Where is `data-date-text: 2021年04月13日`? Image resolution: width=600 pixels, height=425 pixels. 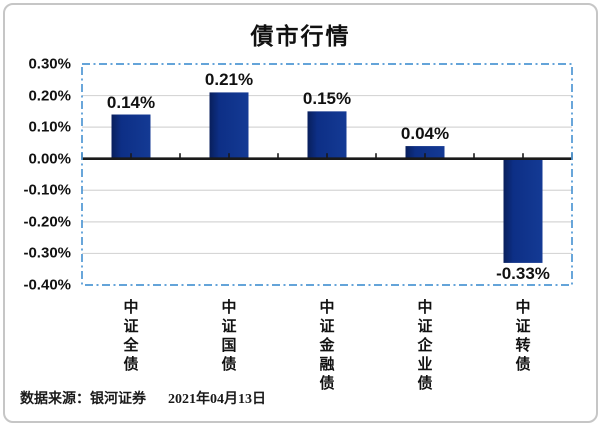
data-date-text: 2021年04月13日 is located at coordinates (217, 399).